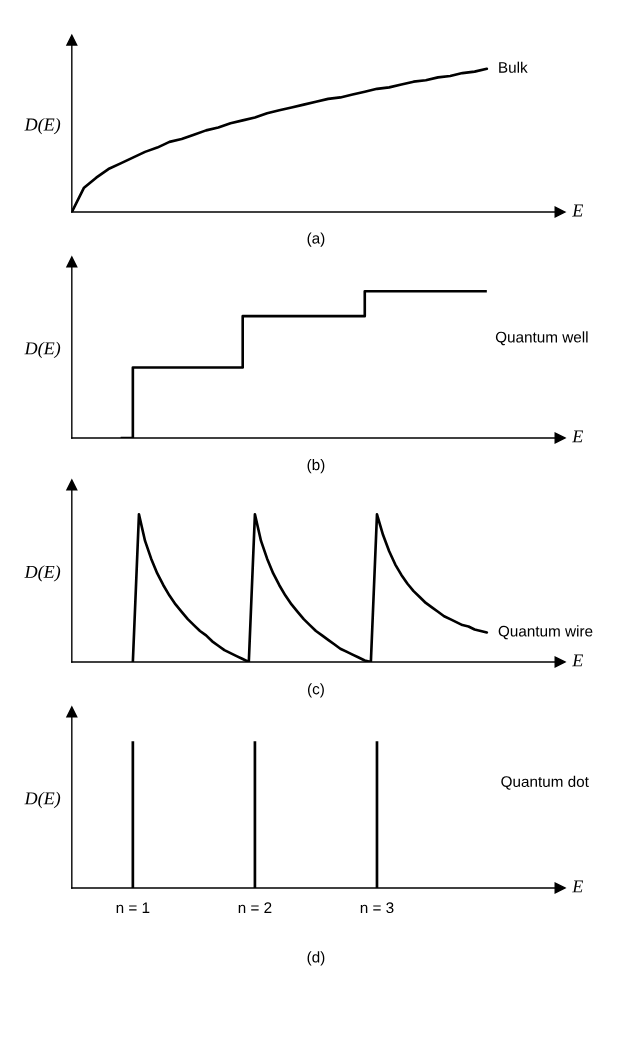  I want to click on series-label: Quantum wire, so click(545, 632).